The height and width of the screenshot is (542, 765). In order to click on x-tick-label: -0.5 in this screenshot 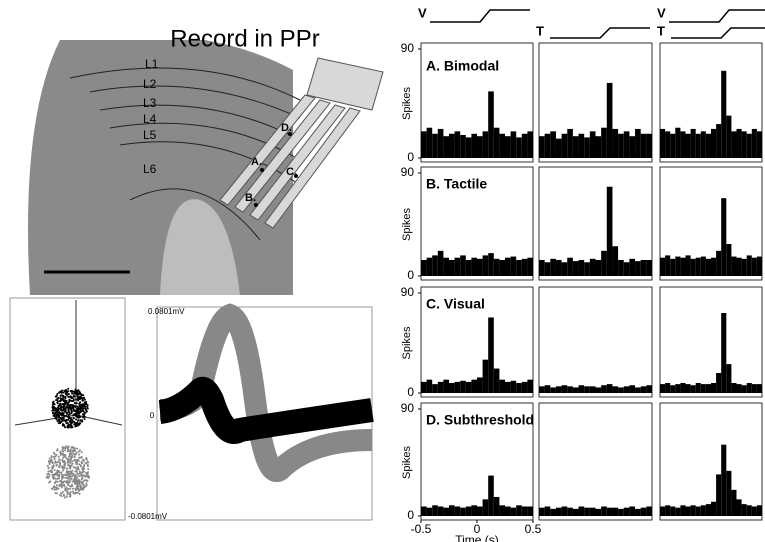, I will do `click(421, 529)`.